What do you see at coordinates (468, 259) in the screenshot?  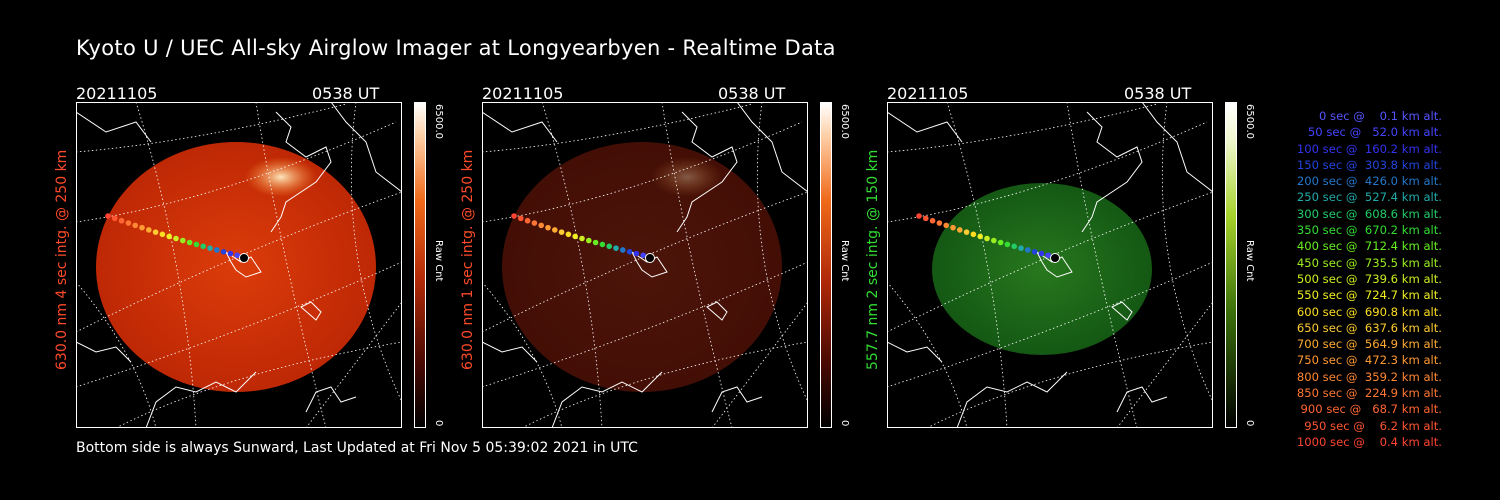 I see `panel-2-side-label: 630.0 nm 1 sec intg. @ 250 km` at bounding box center [468, 259].